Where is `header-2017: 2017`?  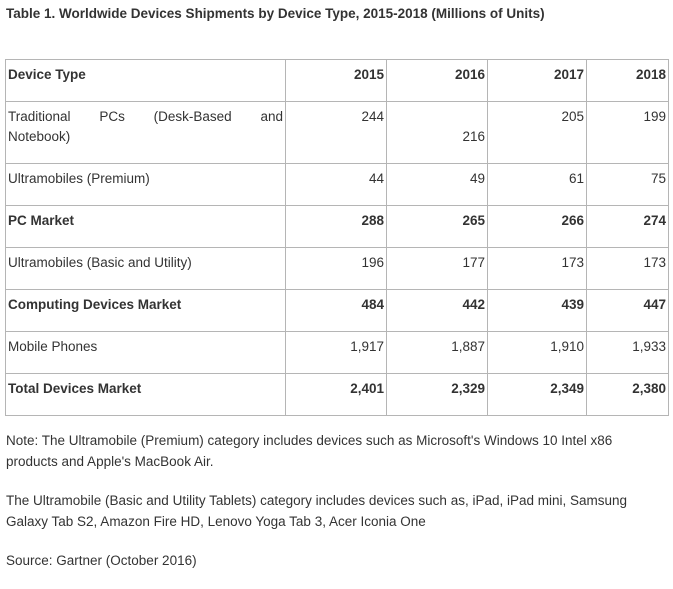 header-2017: 2017 is located at coordinates (537, 80).